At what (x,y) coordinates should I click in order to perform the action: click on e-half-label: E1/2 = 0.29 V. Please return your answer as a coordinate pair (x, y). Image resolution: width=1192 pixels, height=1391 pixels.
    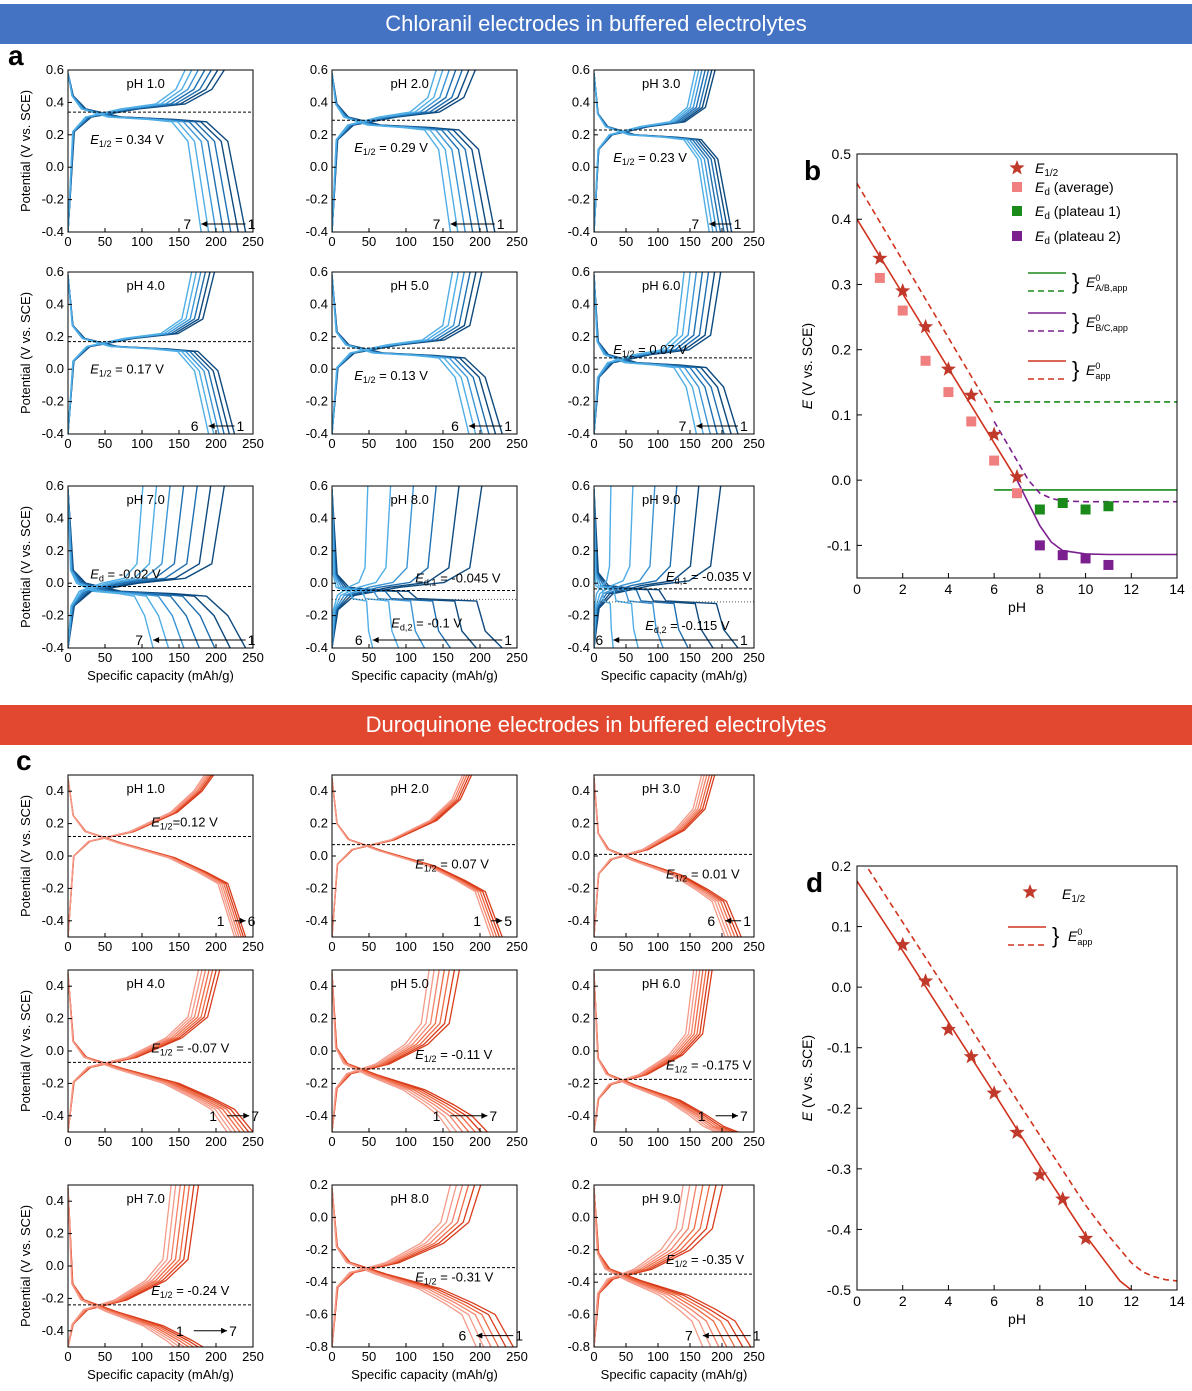
    Looking at the image, I should click on (391, 148).